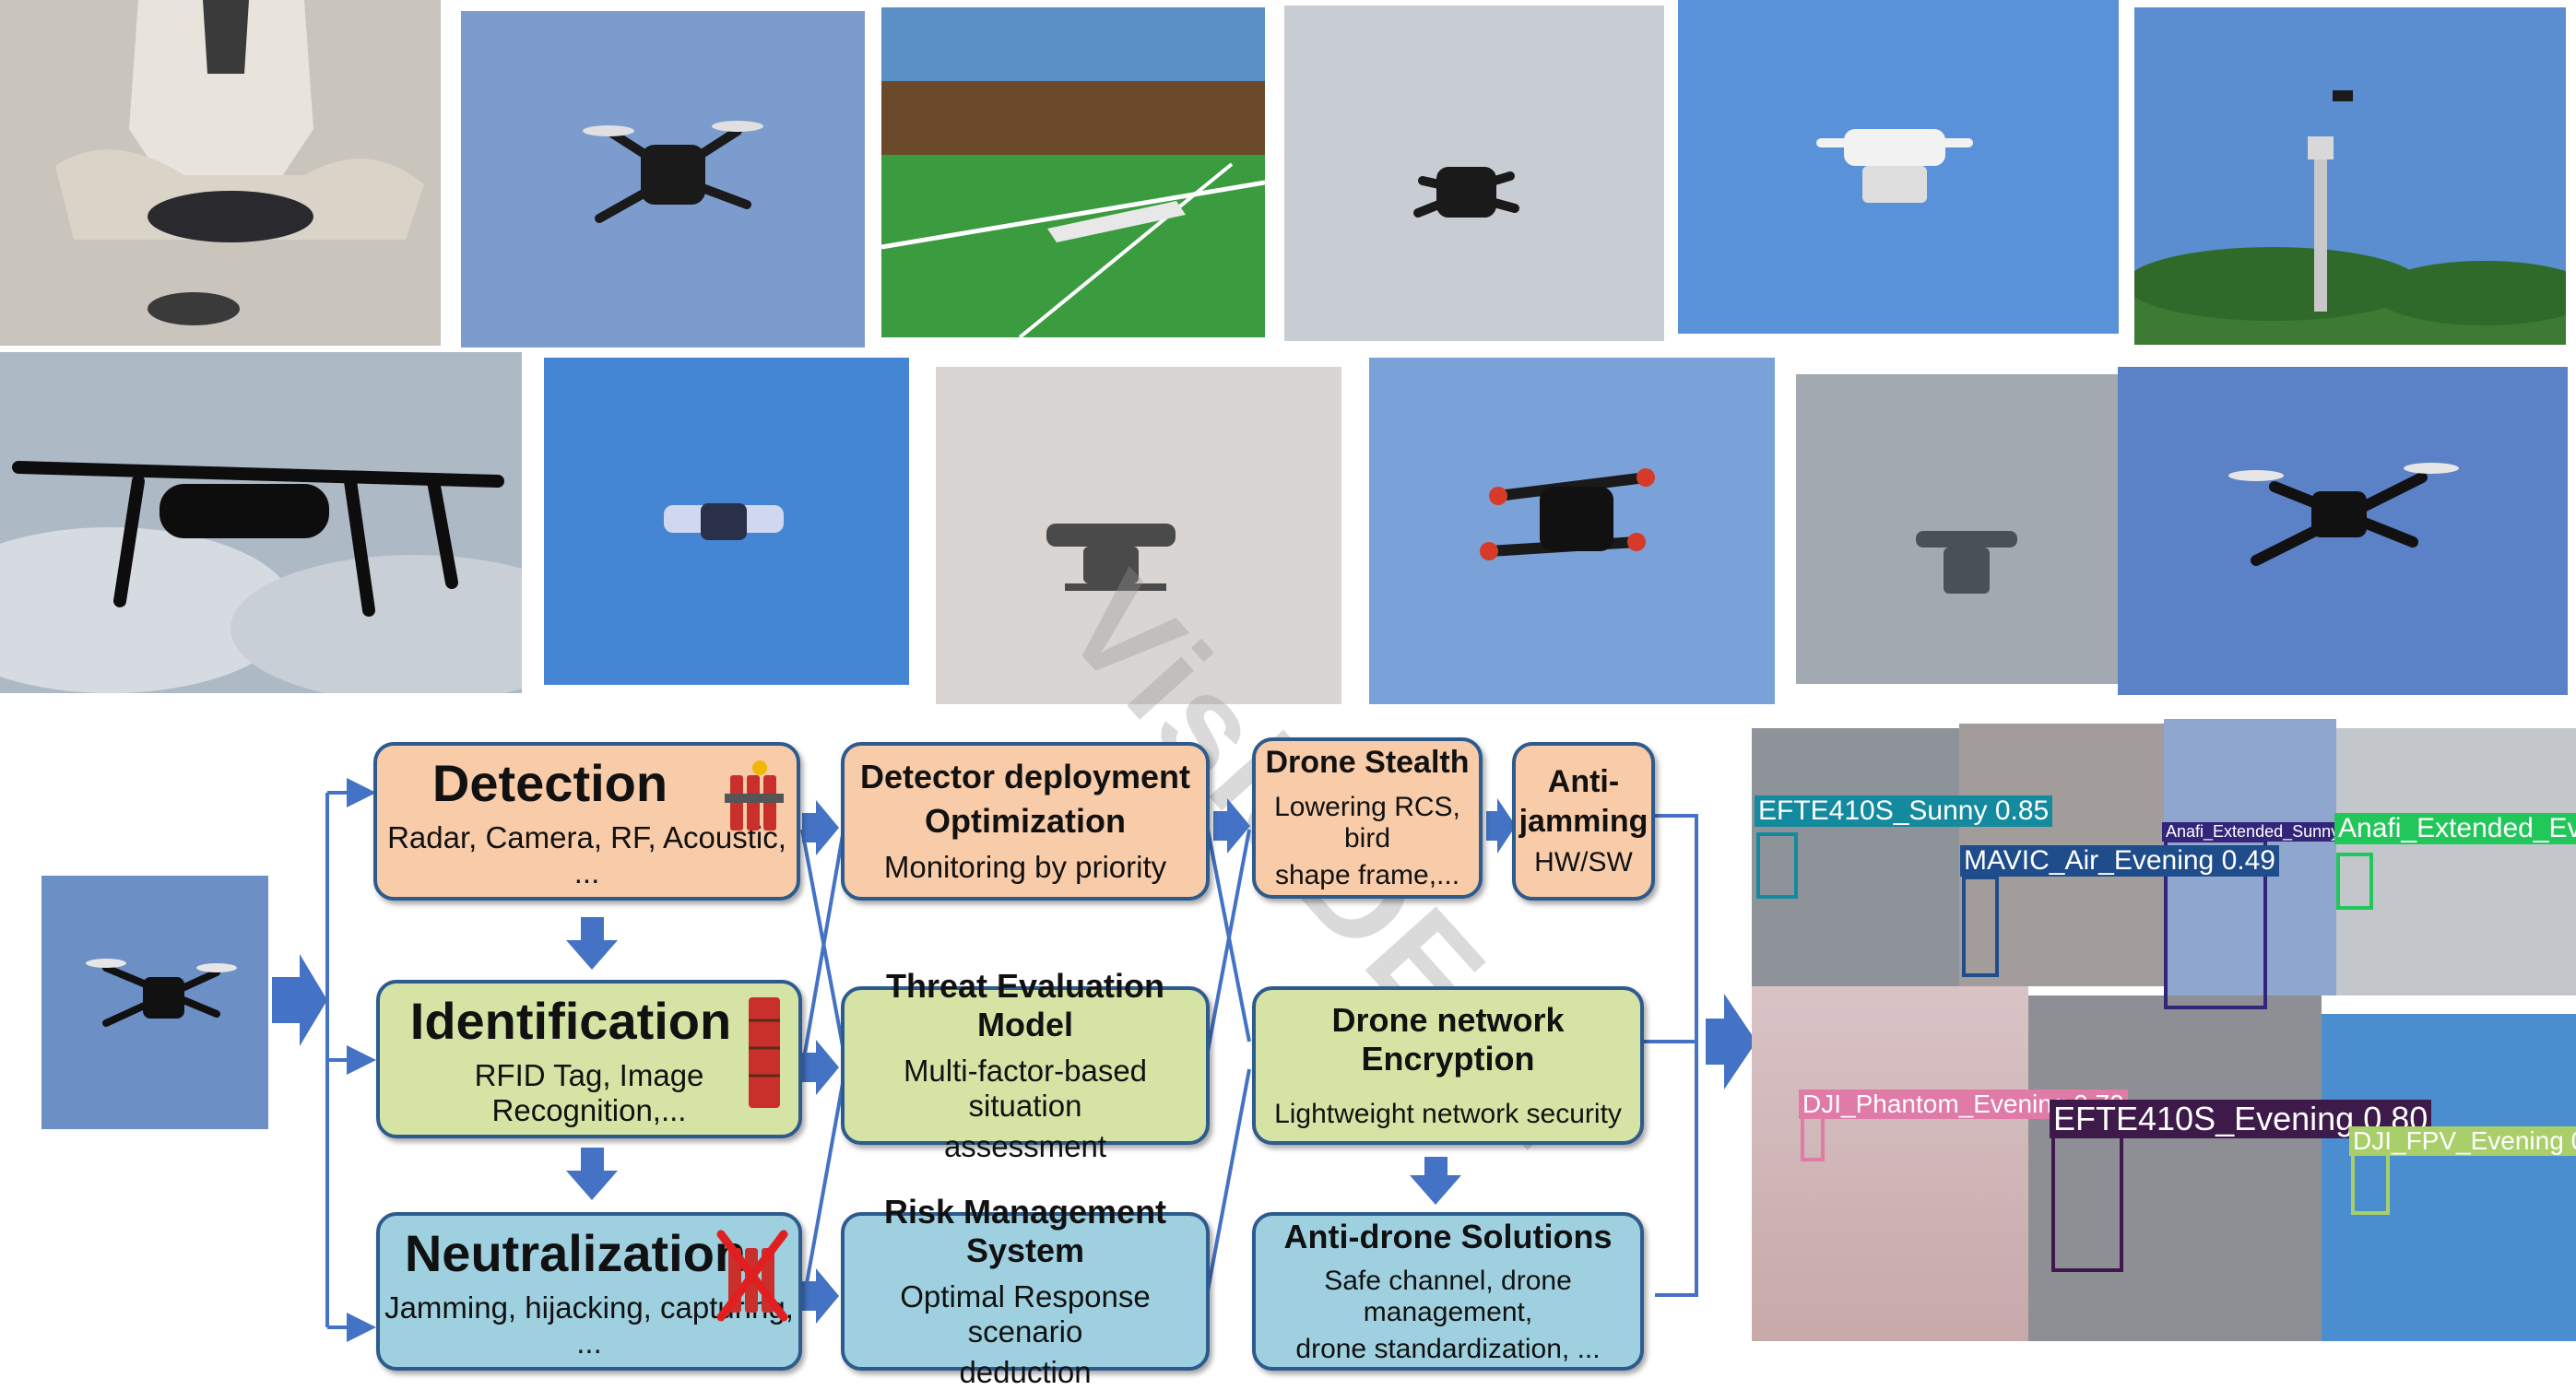  What do you see at coordinates (1474, 173) in the screenshot?
I see `photo-drone-grey-sky` at bounding box center [1474, 173].